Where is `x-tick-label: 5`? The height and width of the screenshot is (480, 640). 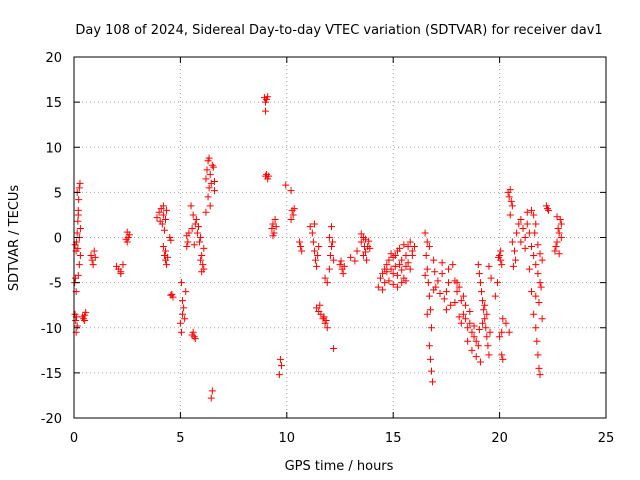 x-tick-label: 5 is located at coordinates (180, 438).